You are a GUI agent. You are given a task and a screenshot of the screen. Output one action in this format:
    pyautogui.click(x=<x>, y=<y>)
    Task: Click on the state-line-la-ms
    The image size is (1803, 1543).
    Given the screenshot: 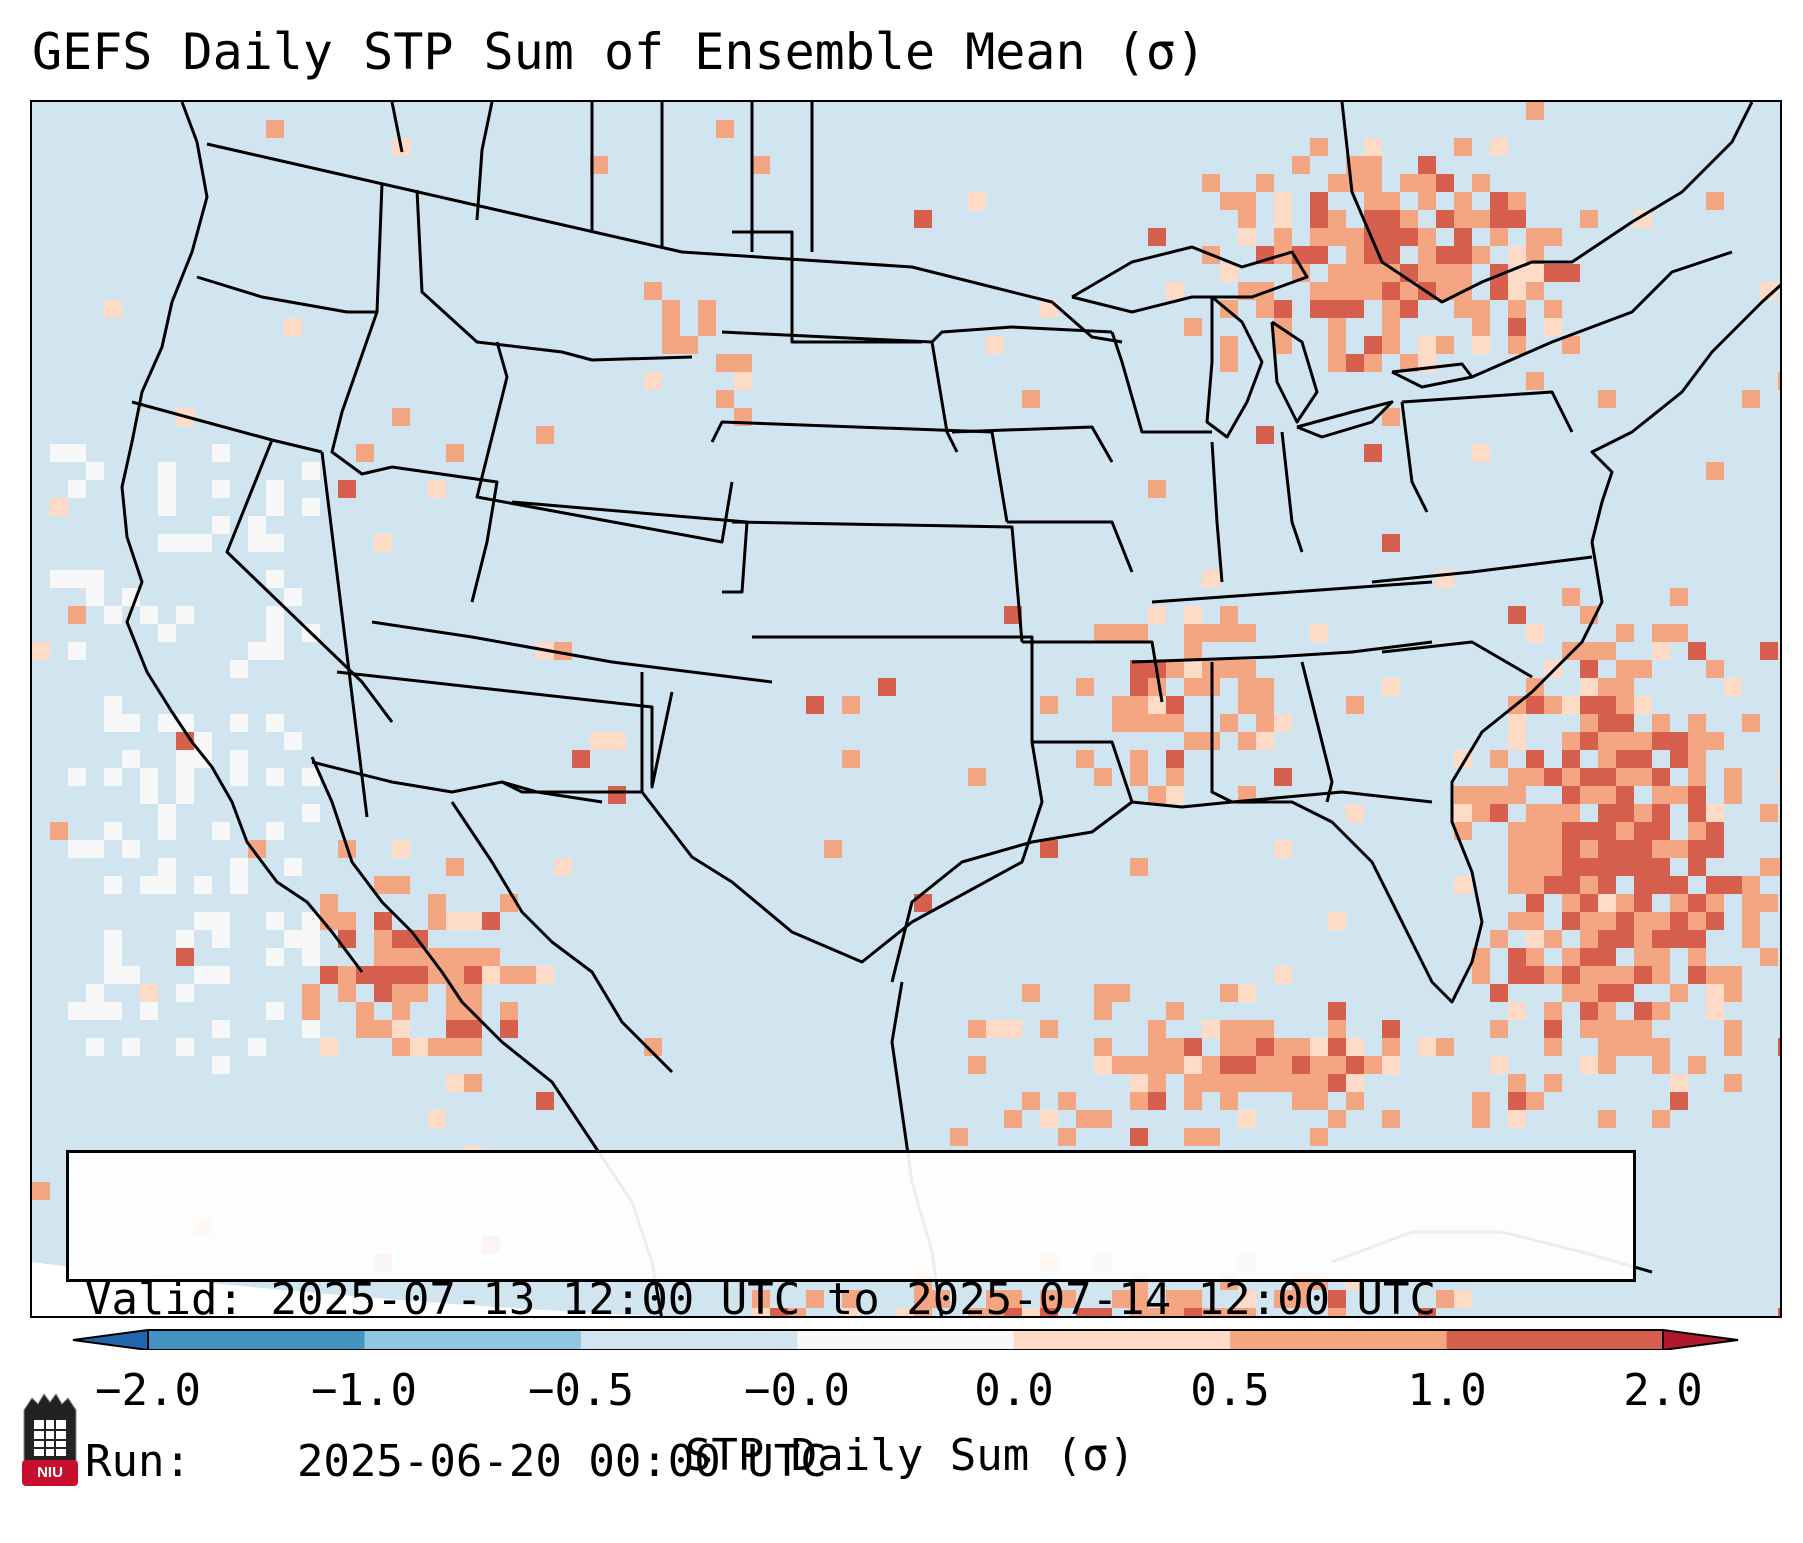 What is the action you would take?
    pyautogui.click(x=1083, y=771)
    